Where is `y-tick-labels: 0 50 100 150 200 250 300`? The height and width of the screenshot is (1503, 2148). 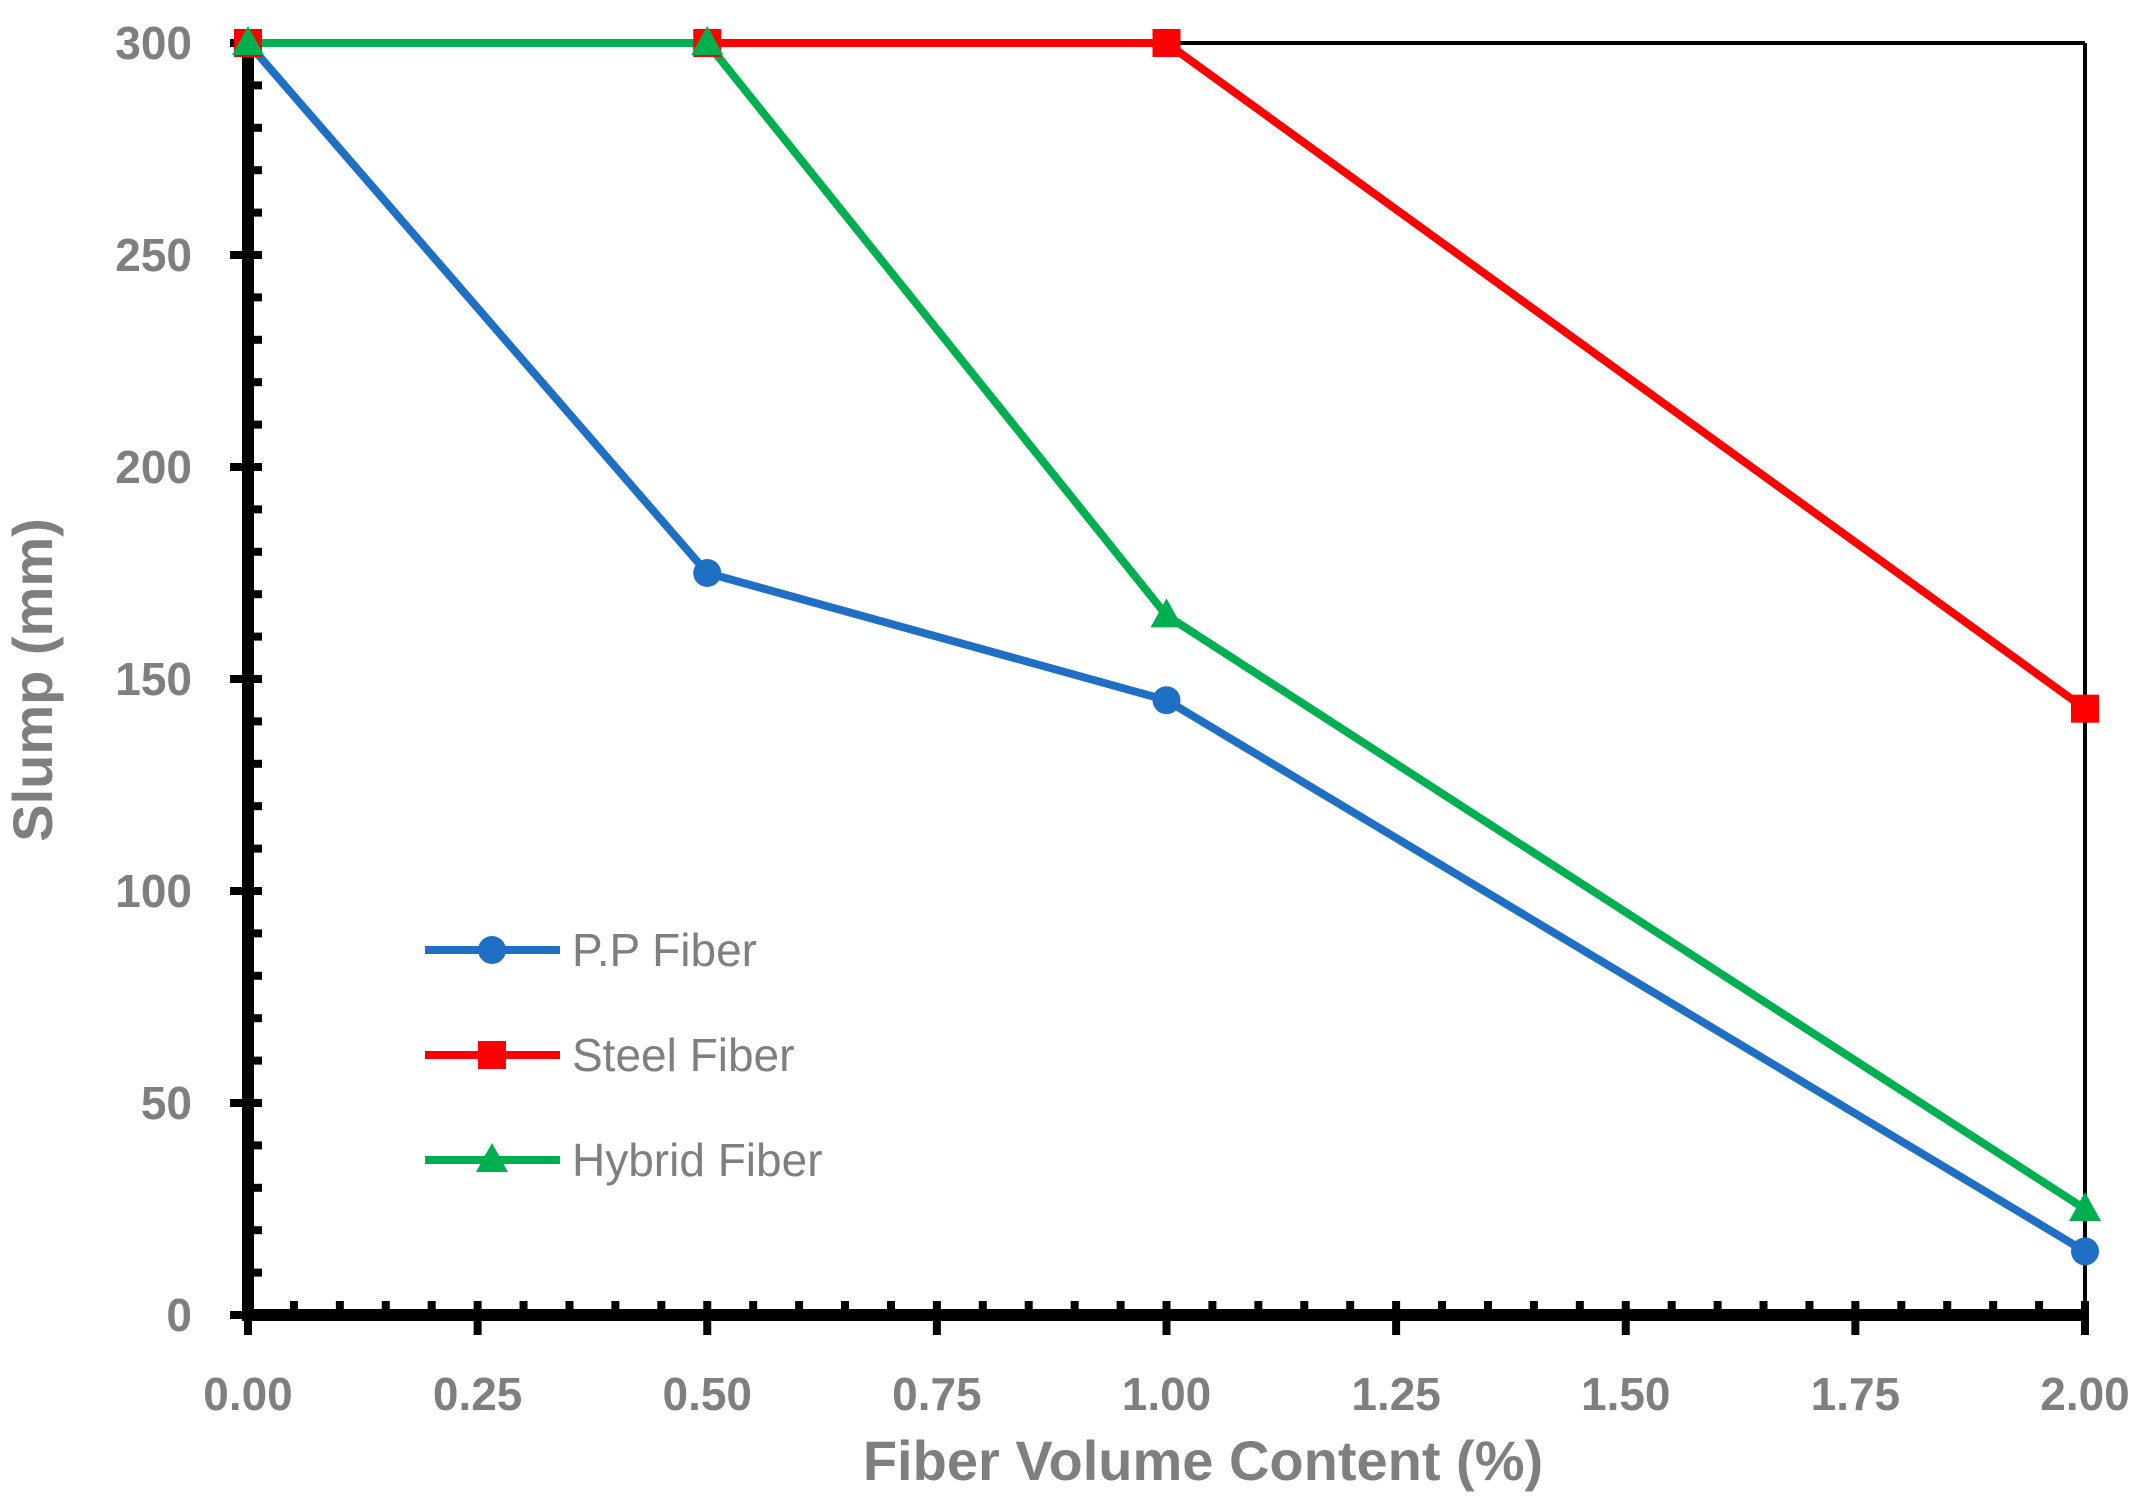
y-tick-labels: 0 50 100 150 200 250 300 is located at coordinates (153, 679).